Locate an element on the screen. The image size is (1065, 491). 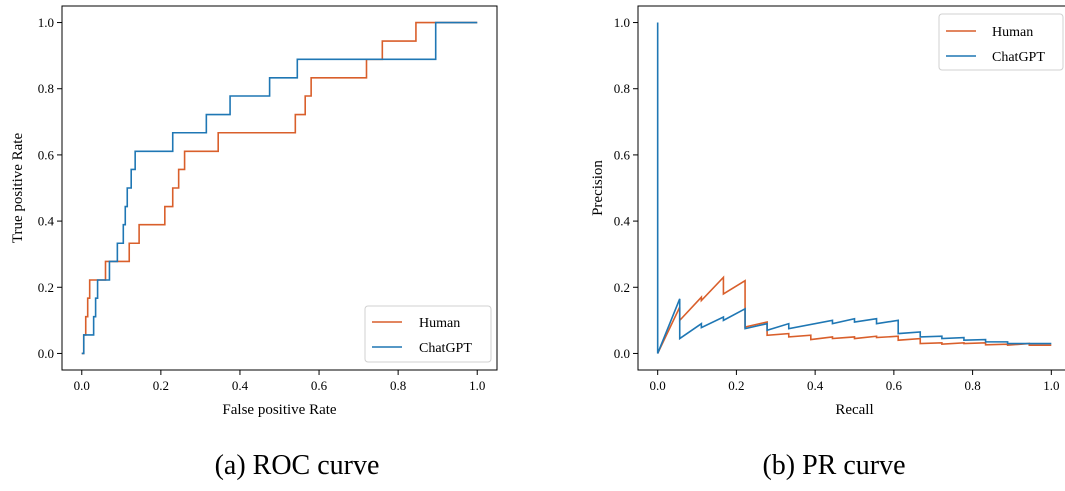
roc-y-tick-label: 0.4 is located at coordinates (46, 221).